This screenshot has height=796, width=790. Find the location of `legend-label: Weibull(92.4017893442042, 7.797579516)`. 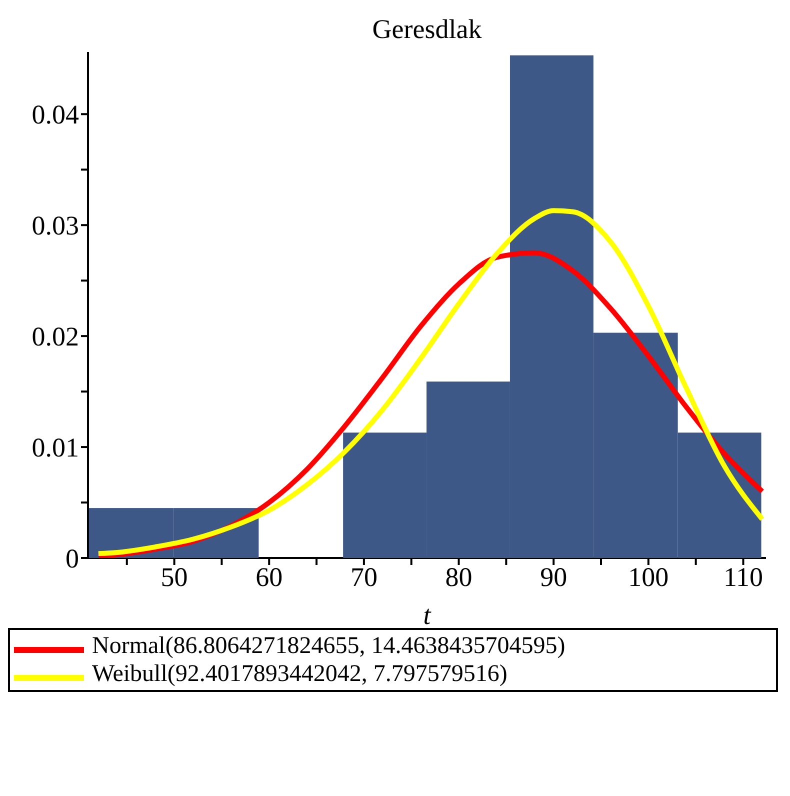

legend-label: Weibull(92.4017893442042, 7.797579516) is located at coordinates (300, 674).